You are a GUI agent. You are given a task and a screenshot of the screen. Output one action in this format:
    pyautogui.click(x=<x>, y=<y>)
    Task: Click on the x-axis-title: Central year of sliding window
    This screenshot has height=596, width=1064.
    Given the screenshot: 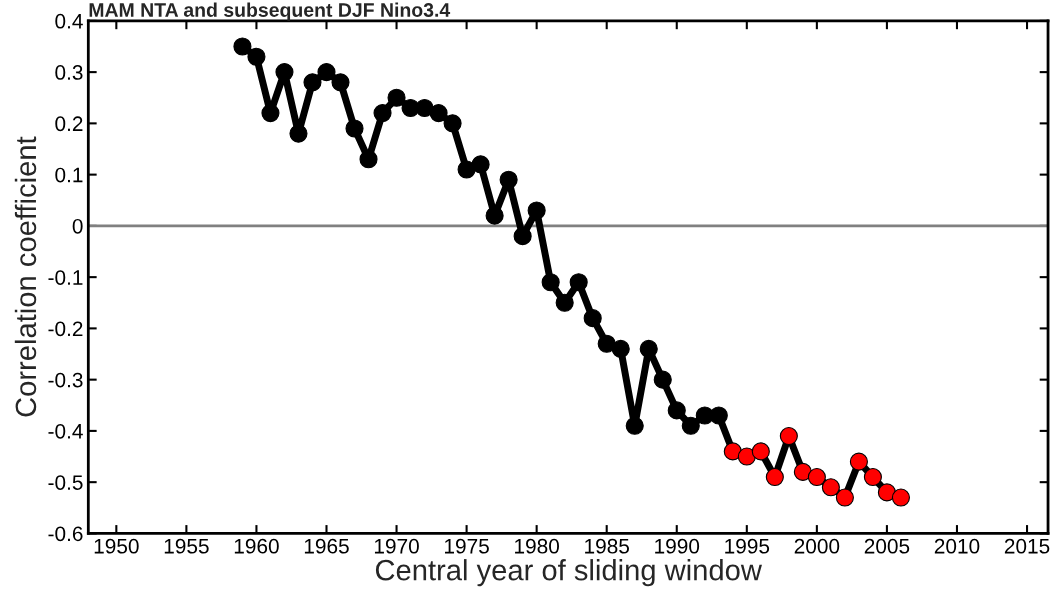 What is the action you would take?
    pyautogui.click(x=568, y=573)
    